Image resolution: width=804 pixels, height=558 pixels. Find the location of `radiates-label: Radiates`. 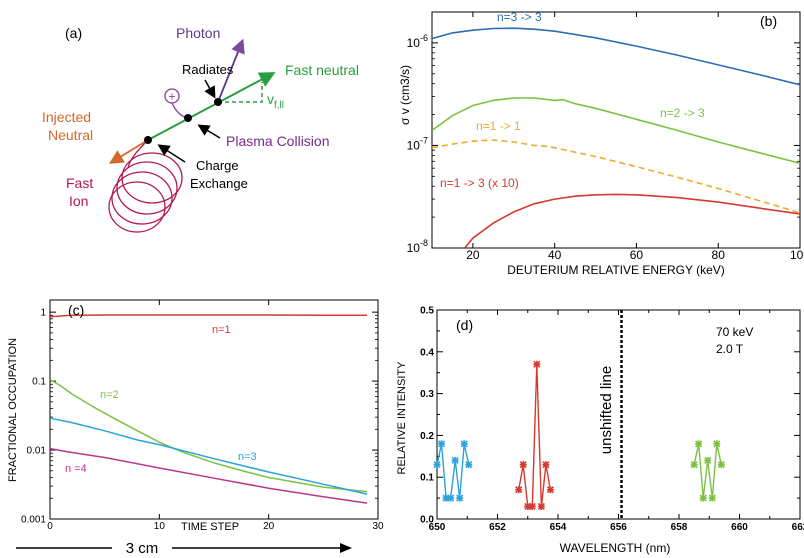

radiates-label: Radiates is located at coordinates (208, 69).